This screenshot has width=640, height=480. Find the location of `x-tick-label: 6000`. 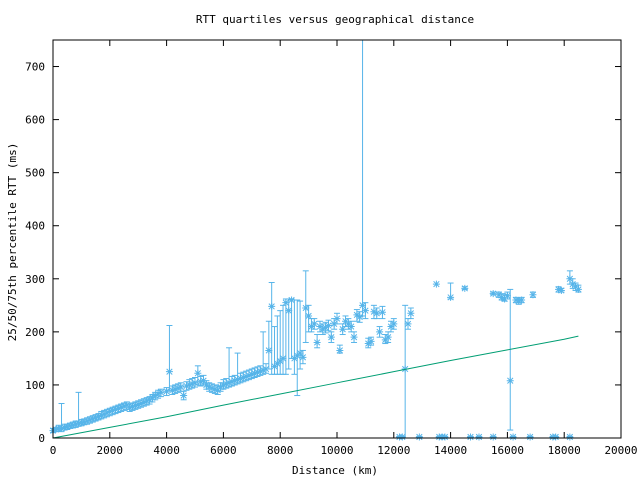

x-tick-label: 6000 is located at coordinates (223, 450).